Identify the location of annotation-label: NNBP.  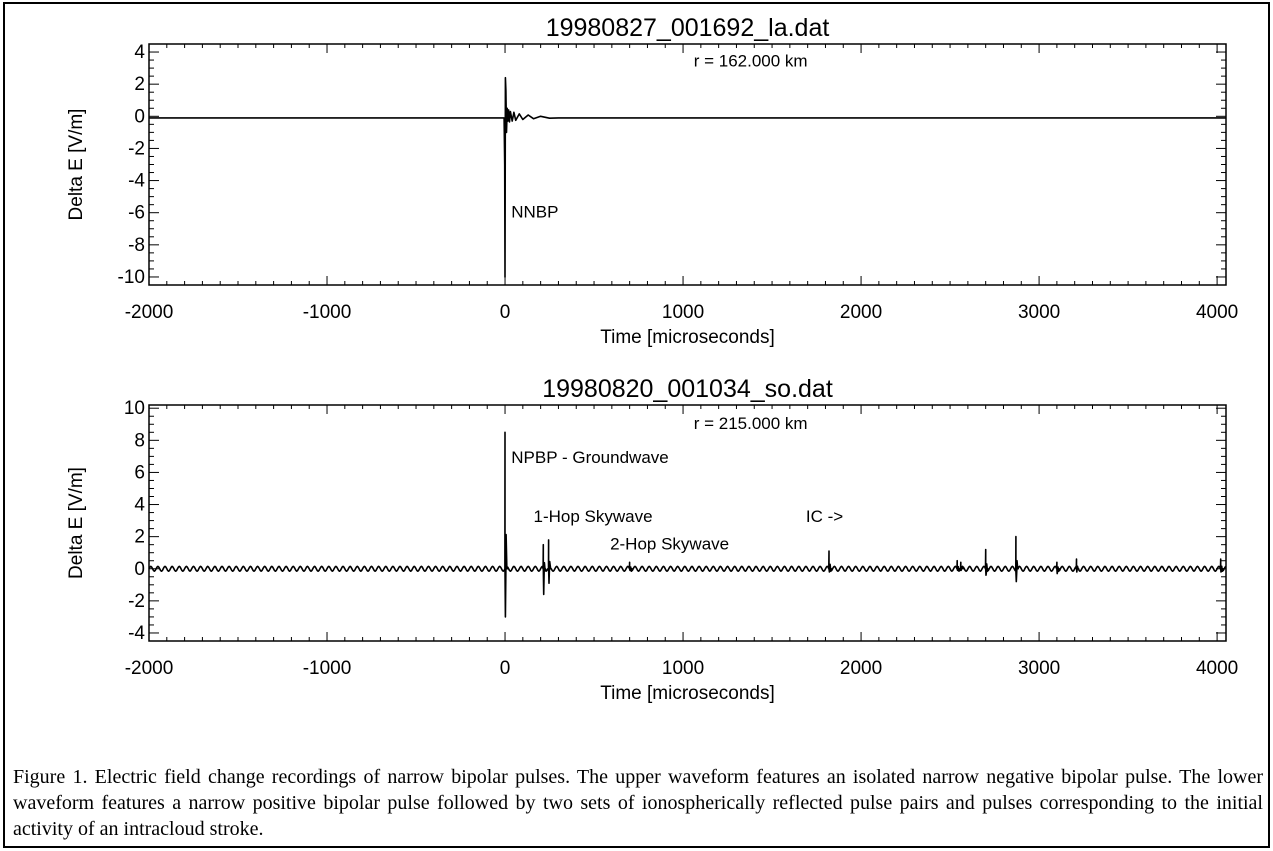
(534, 212).